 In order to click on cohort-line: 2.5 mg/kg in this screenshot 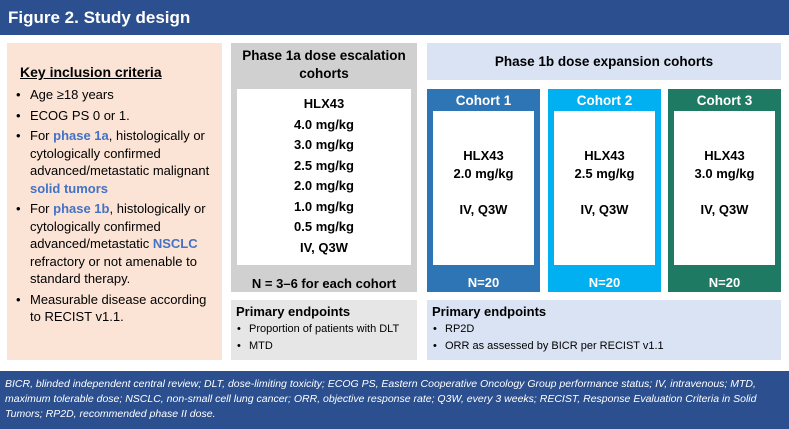, I will do `click(604, 173)`.